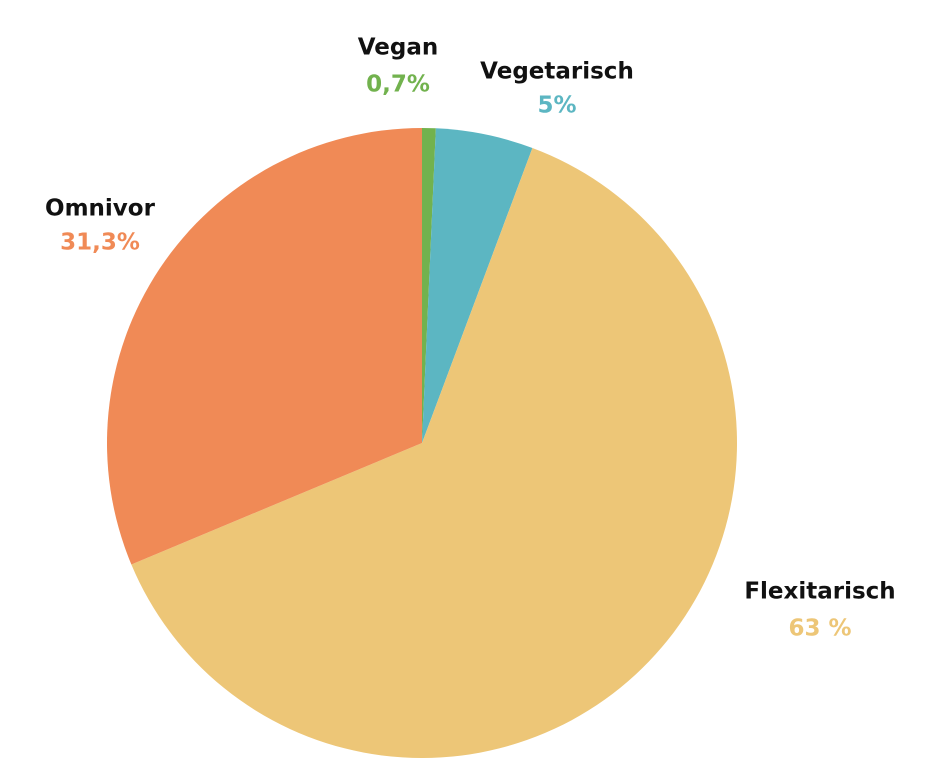 Image resolution: width=935 pixels, height=763 pixels. Describe the element at coordinates (819, 629) in the screenshot. I see `value-label: 63 %` at that location.